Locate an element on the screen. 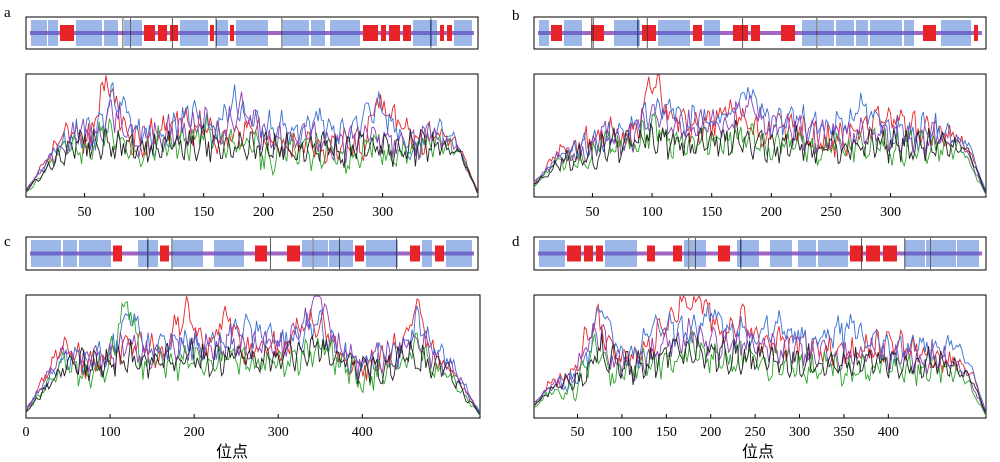 This screenshot has height=462, width=1000. x-tick-label: 0 is located at coordinates (26, 432).